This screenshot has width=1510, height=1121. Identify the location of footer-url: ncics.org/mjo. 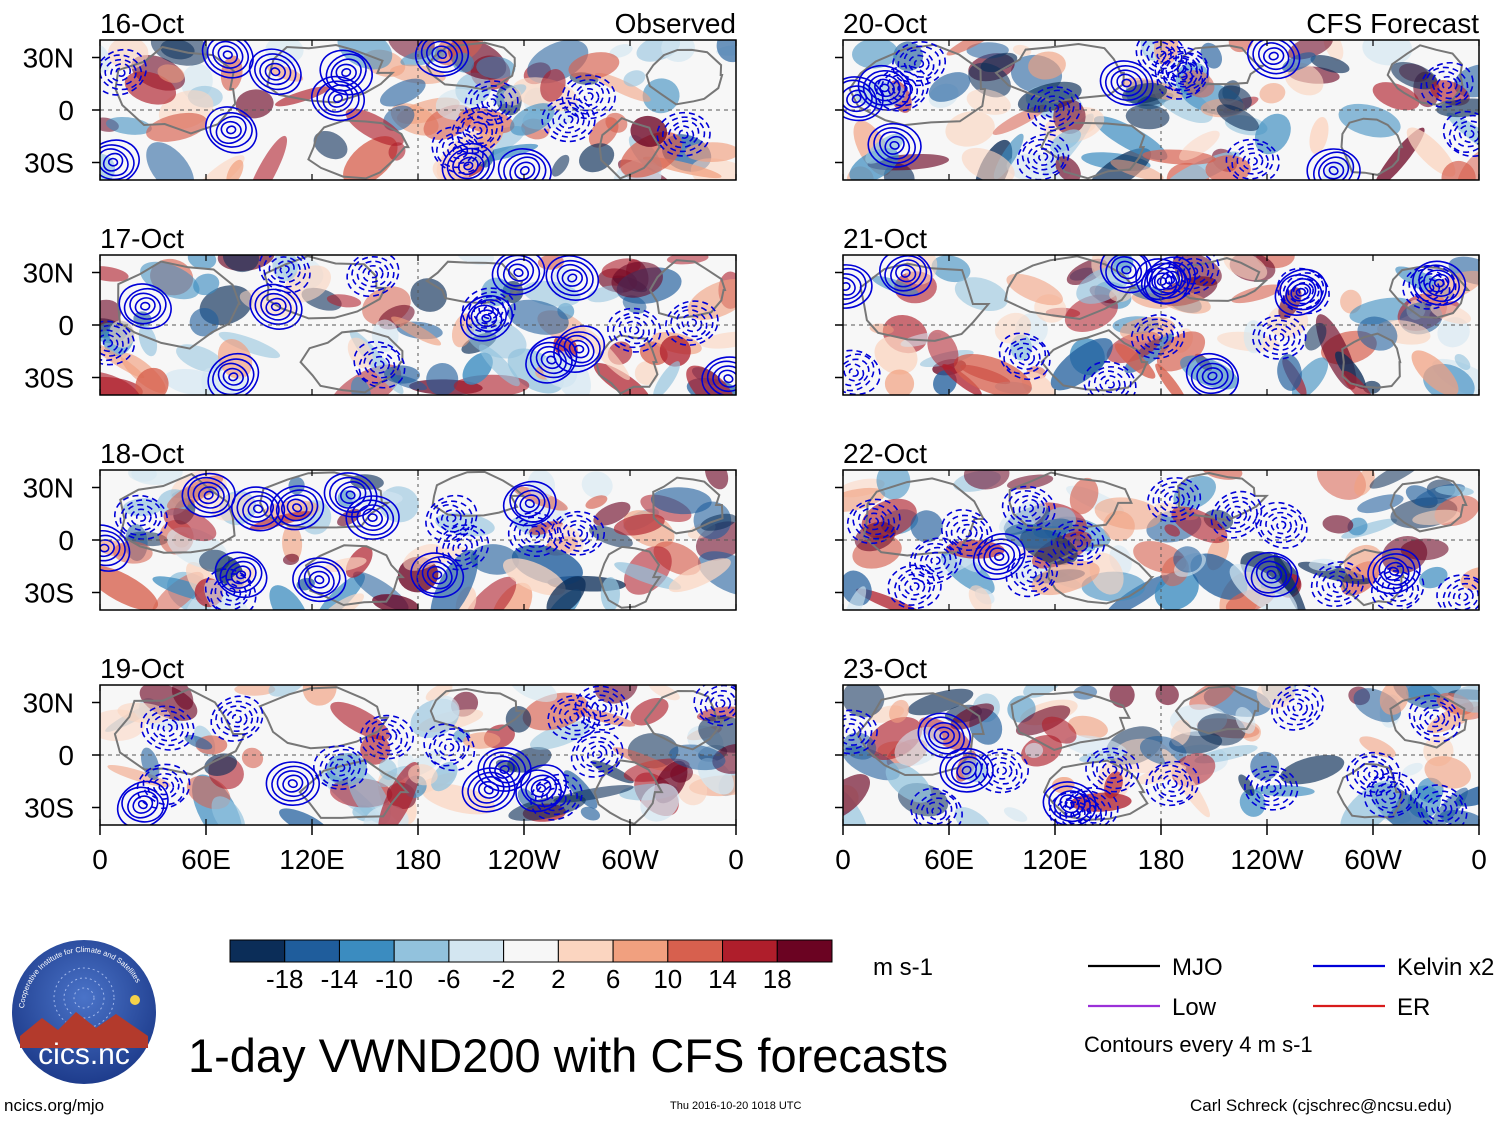
(54, 1105).